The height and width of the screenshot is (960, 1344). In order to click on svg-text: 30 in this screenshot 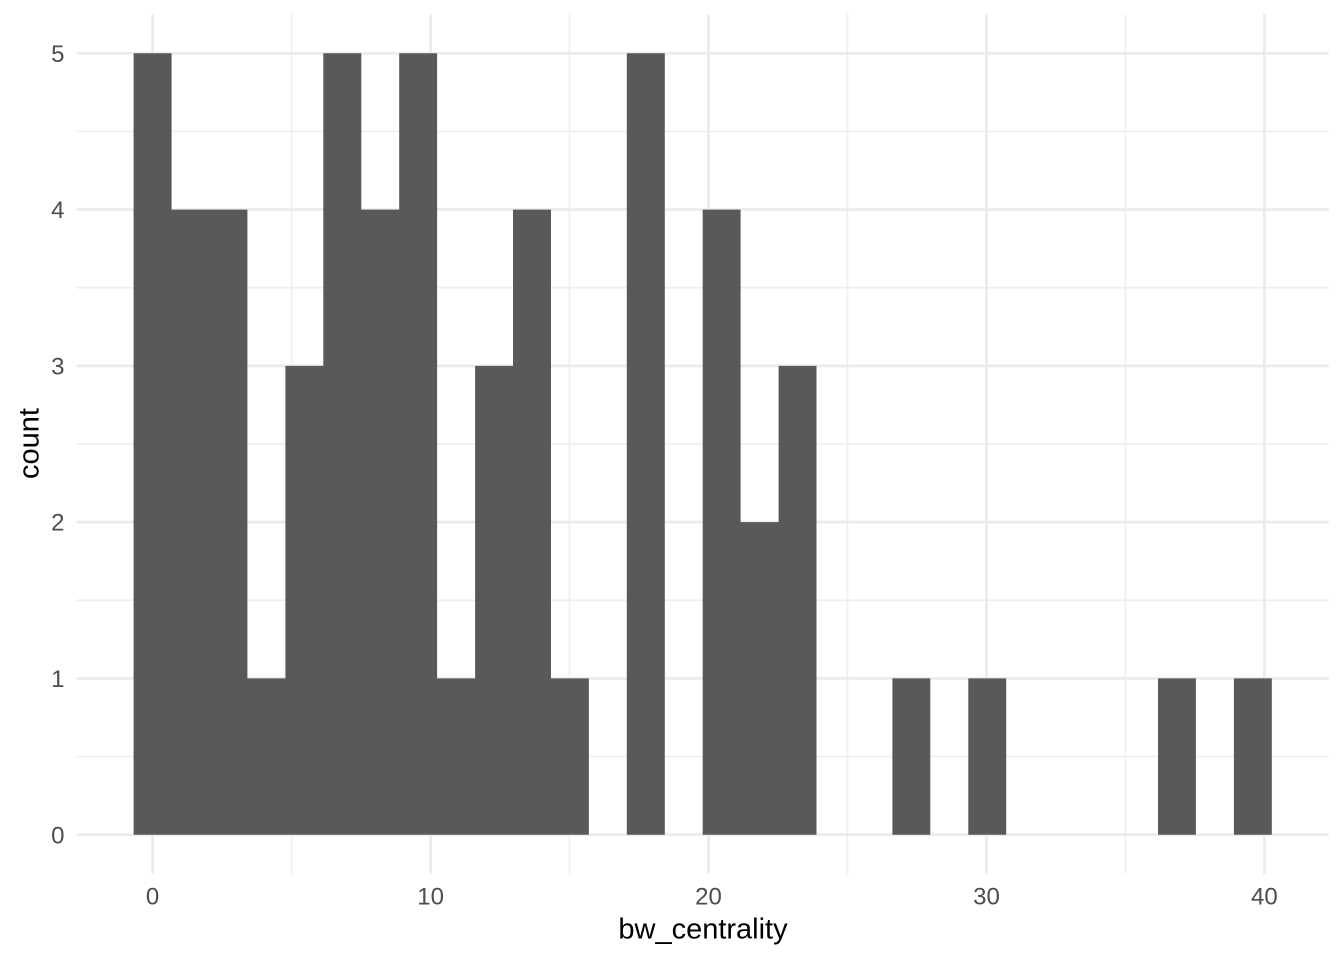, I will do `click(986, 896)`.